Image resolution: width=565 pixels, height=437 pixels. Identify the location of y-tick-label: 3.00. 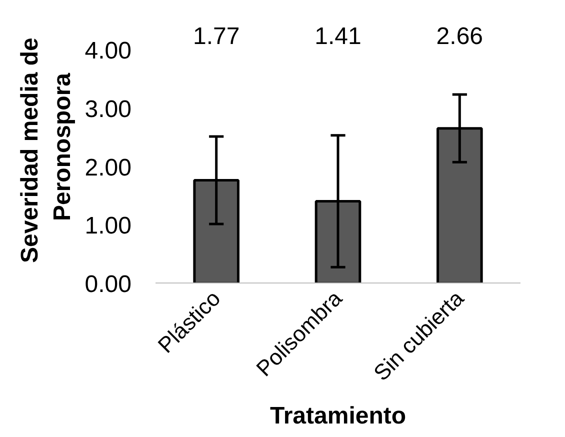
(108, 109).